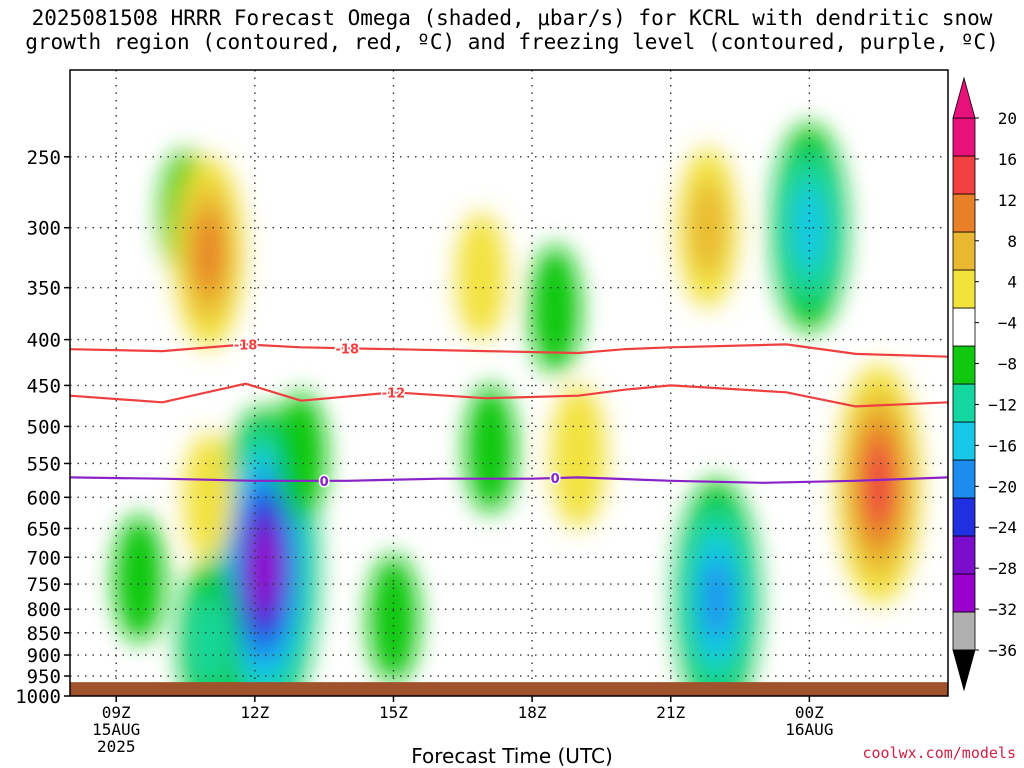 This screenshot has height=768, width=1024. Describe the element at coordinates (509, 689) in the screenshot. I see `ground-surface` at that location.